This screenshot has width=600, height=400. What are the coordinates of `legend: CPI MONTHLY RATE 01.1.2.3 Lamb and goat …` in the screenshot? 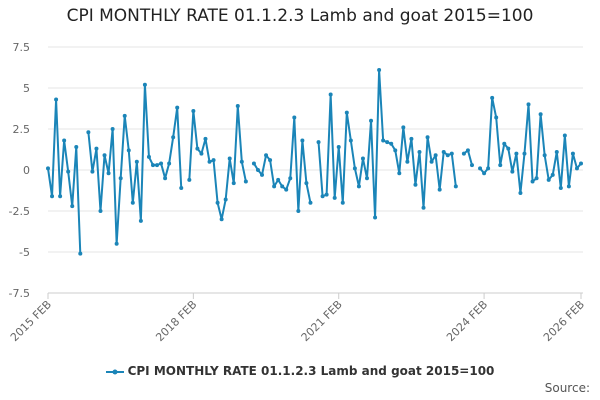 It's located at (300, 371).